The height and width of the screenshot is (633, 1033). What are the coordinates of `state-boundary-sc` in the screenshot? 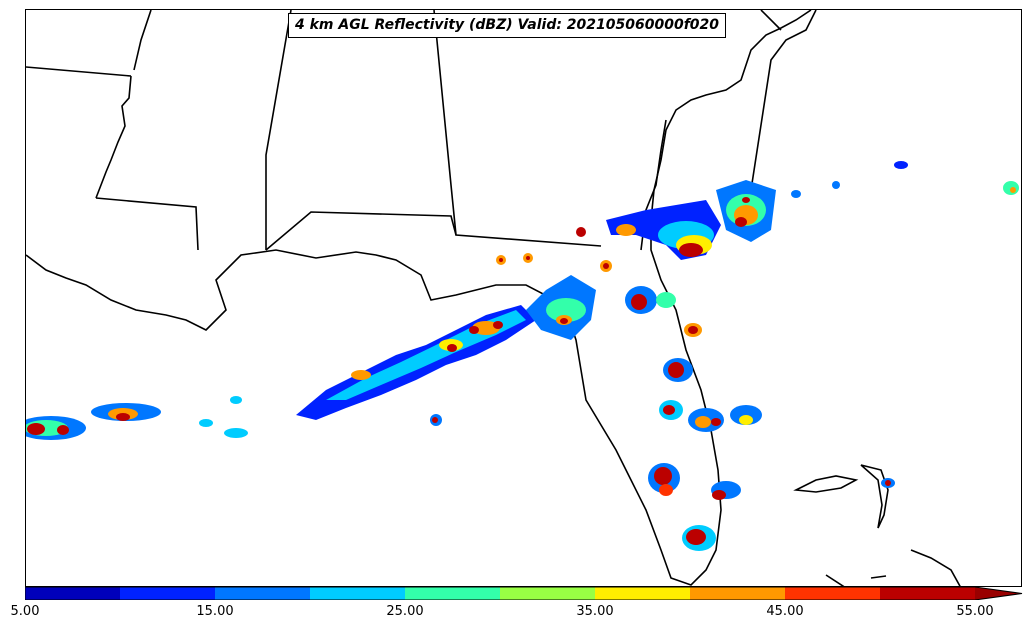 It's located at (783, 100).